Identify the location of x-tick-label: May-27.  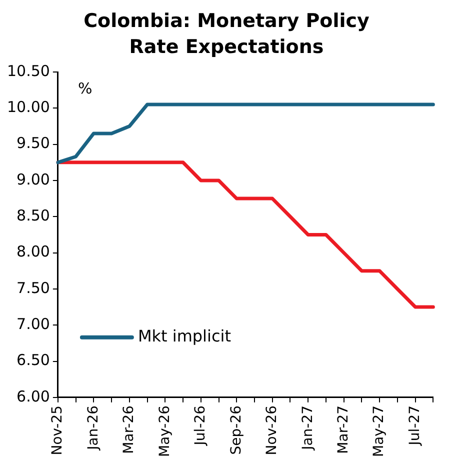
(379, 431).